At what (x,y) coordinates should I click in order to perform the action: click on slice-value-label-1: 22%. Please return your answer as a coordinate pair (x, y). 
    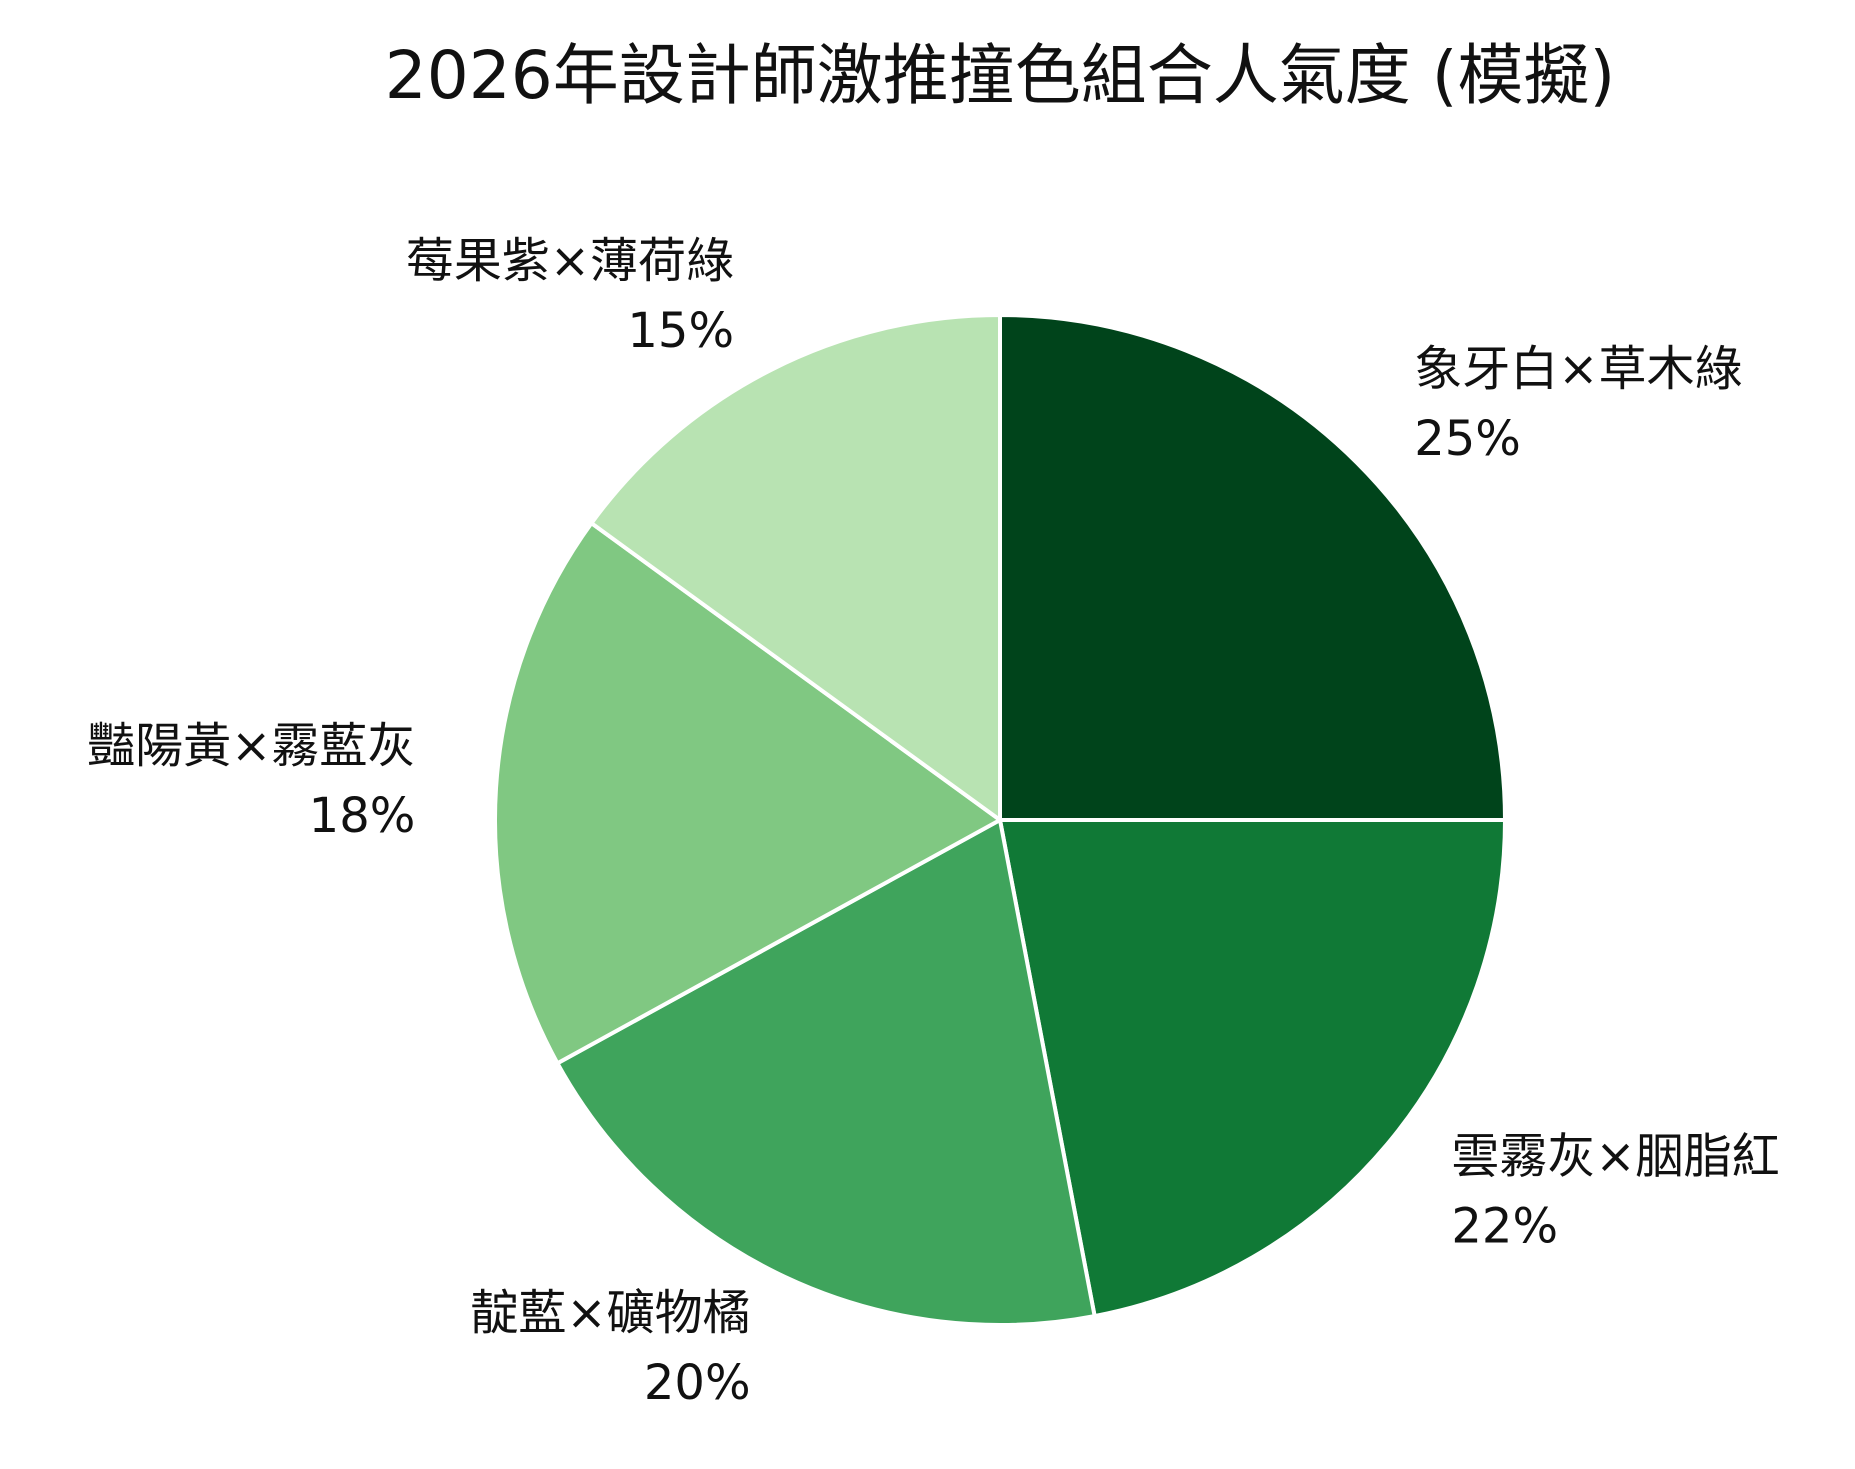
    Looking at the image, I should click on (1504, 1226).